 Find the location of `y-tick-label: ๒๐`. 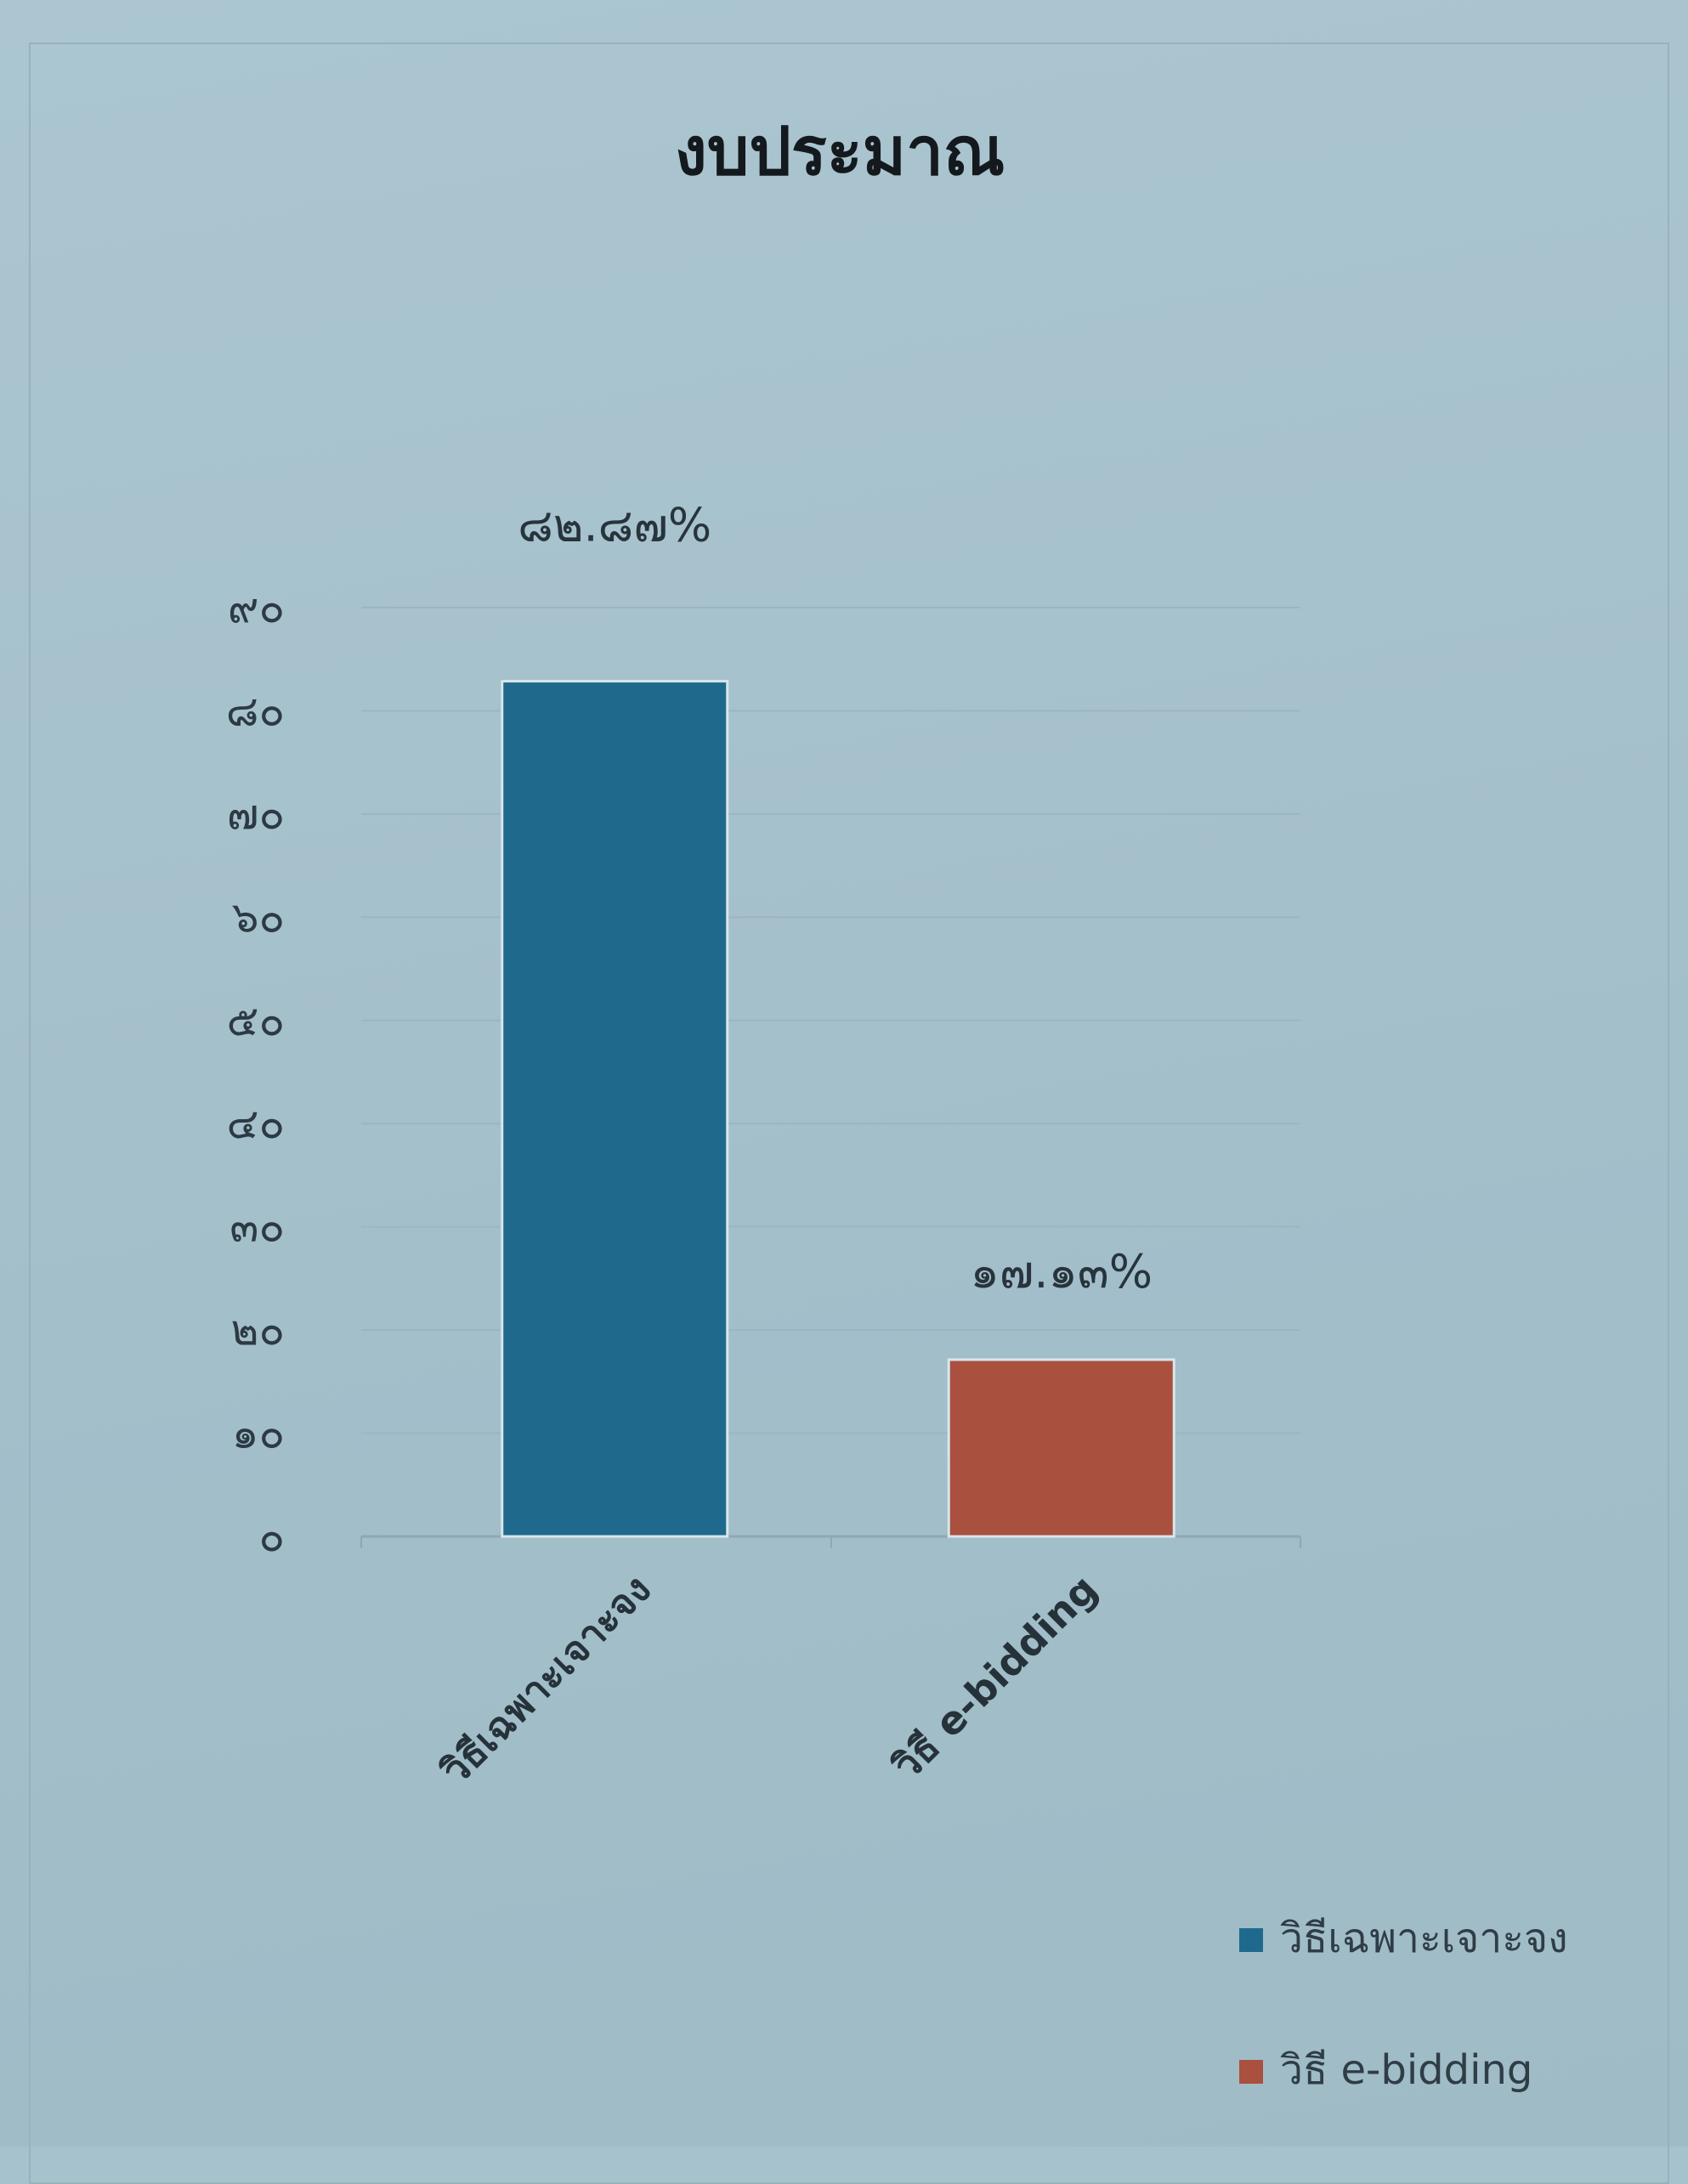

y-tick-label: ๒๐ is located at coordinates (258, 1330).